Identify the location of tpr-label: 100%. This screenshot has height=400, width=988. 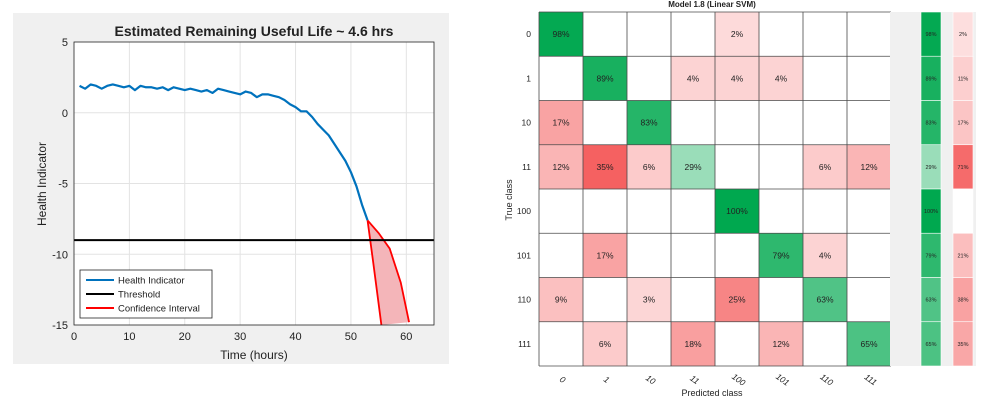
(931, 212).